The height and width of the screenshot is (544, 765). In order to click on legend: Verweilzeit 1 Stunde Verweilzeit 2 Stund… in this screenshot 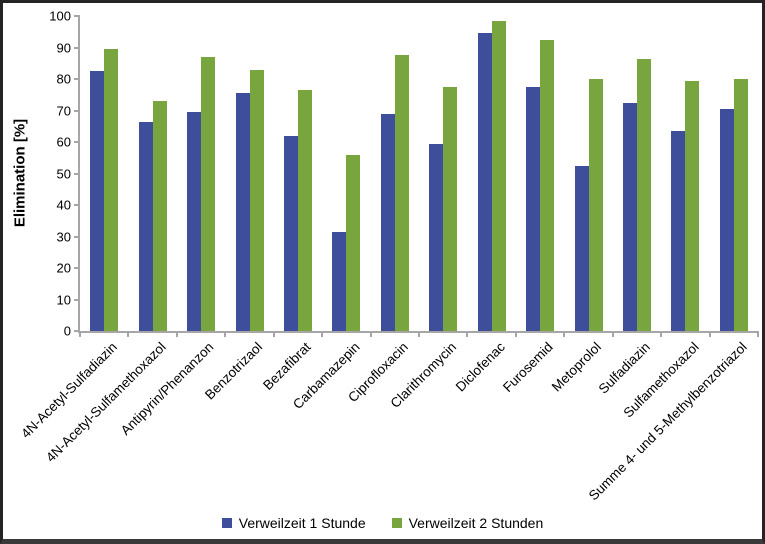, I will do `click(382, 523)`.